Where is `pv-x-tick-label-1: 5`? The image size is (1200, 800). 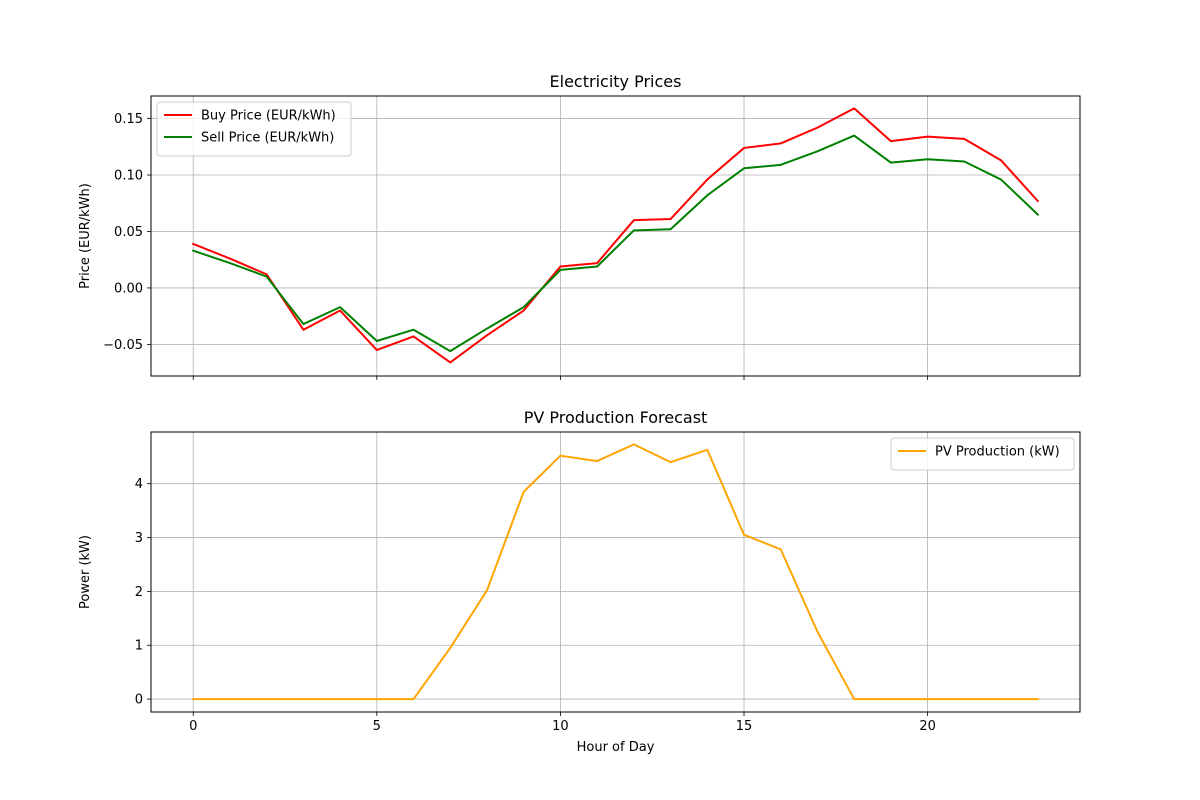 pv-x-tick-label-1: 5 is located at coordinates (377, 726).